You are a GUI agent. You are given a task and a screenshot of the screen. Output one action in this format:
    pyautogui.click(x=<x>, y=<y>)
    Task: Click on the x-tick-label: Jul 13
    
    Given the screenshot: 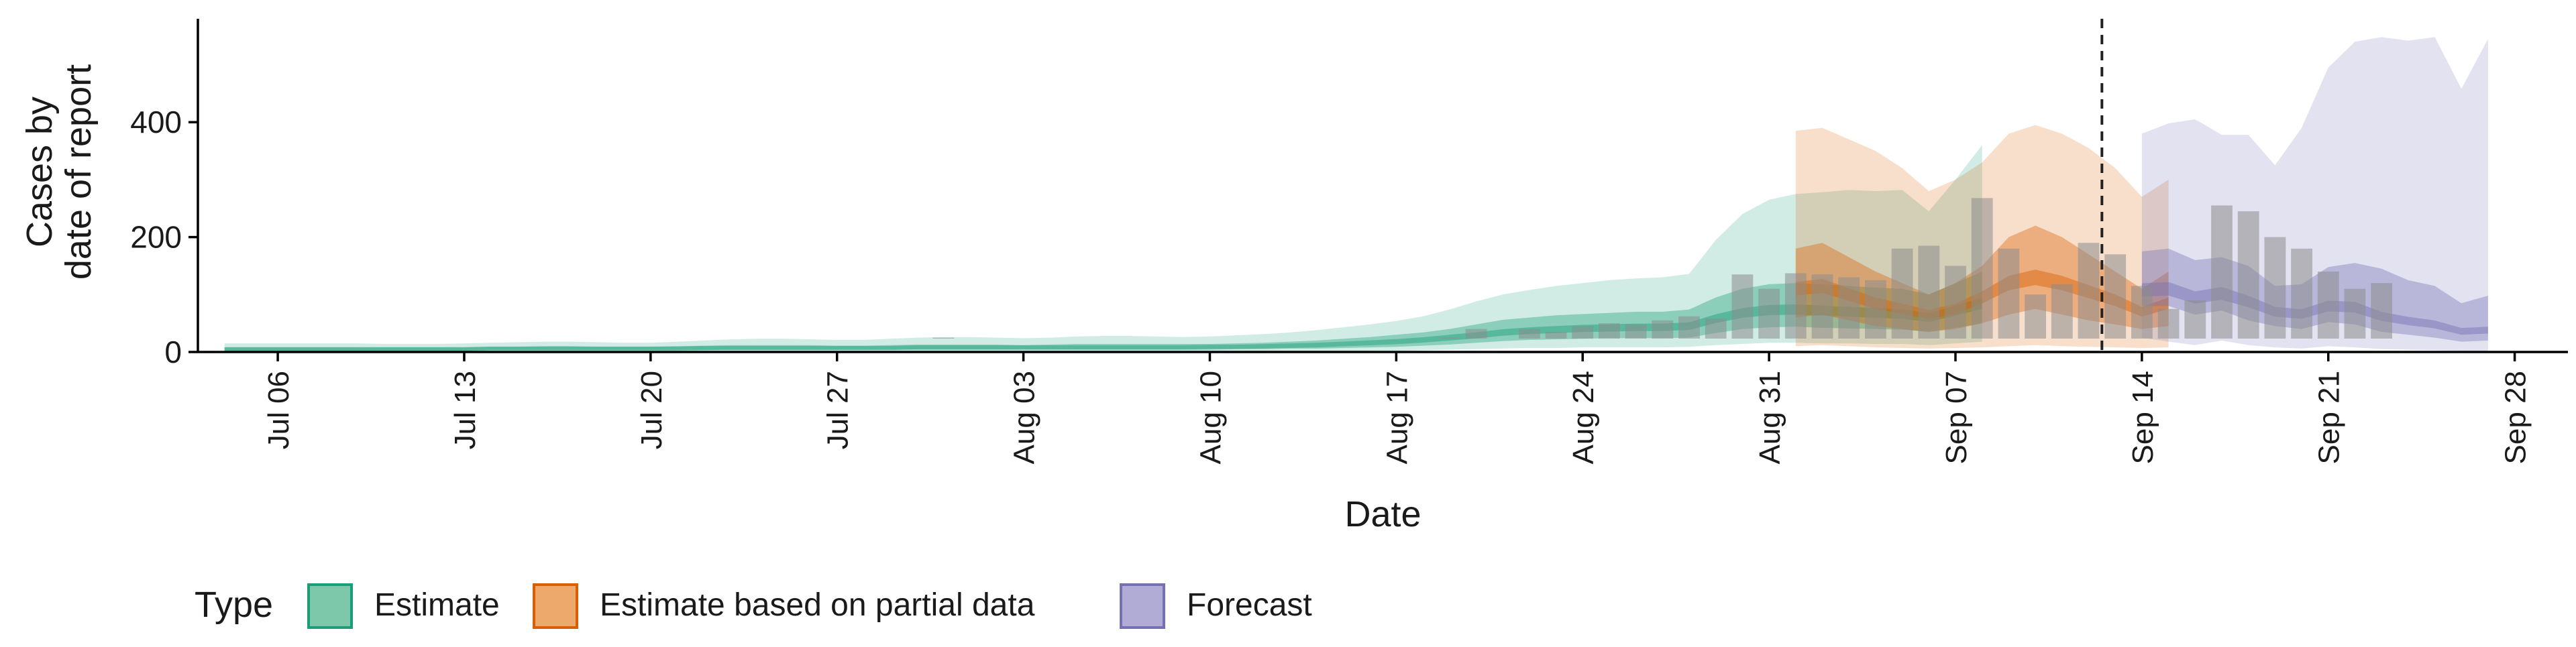 What is the action you would take?
    pyautogui.click(x=465, y=410)
    